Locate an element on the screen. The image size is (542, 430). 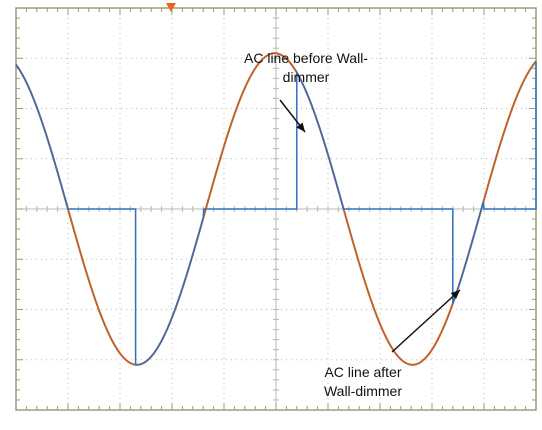
annotation-after-line2: Wall-dimmer is located at coordinates (363, 391).